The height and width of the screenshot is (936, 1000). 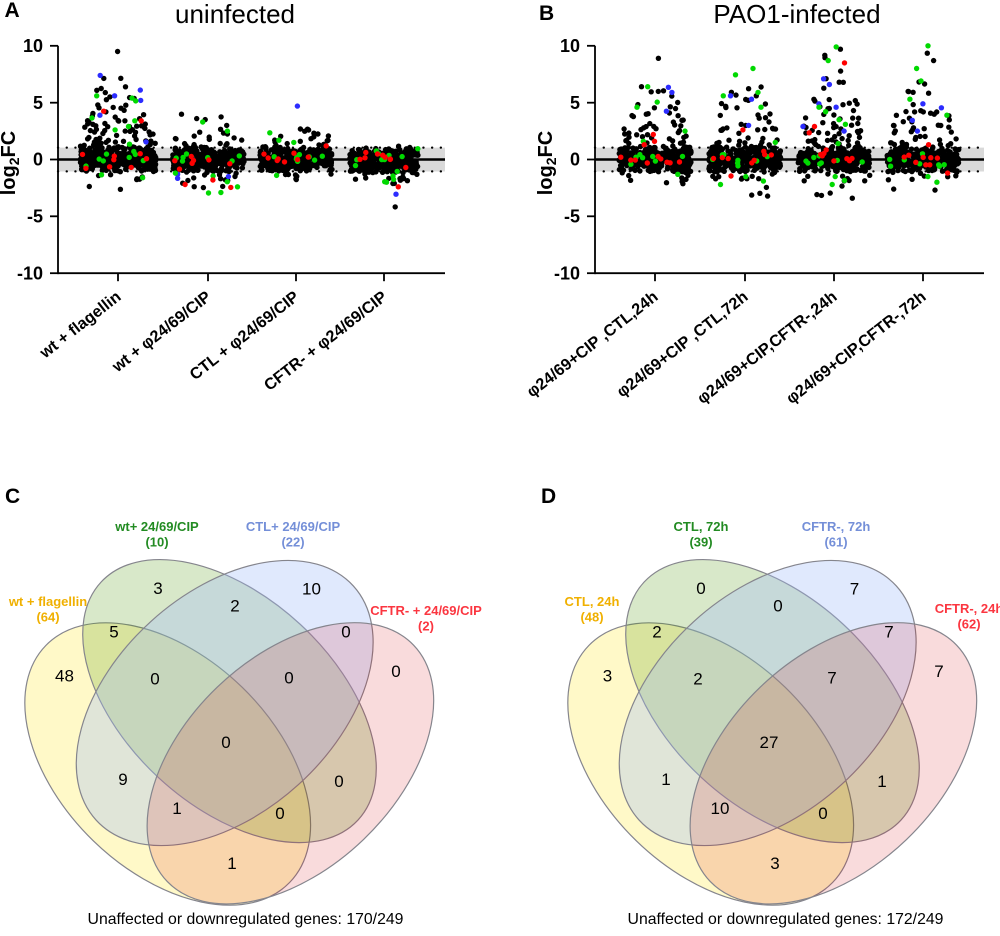 What do you see at coordinates (968, 624) in the screenshot?
I see `svg-text: (62)` at bounding box center [968, 624].